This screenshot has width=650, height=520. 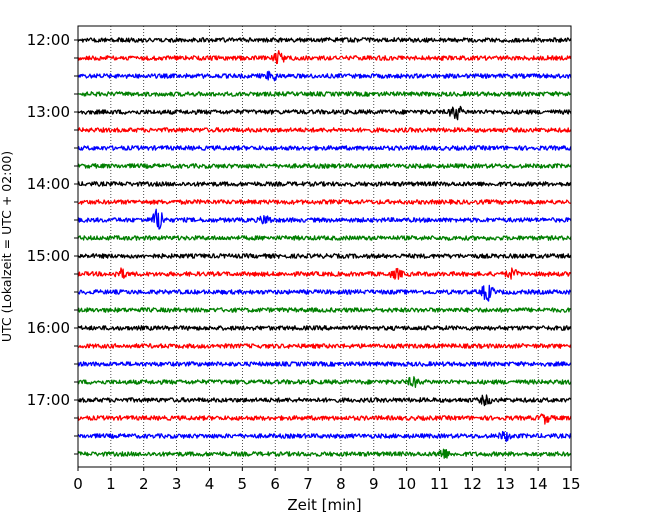 What do you see at coordinates (48, 256) in the screenshot?
I see `y-tick-label: 15:00` at bounding box center [48, 256].